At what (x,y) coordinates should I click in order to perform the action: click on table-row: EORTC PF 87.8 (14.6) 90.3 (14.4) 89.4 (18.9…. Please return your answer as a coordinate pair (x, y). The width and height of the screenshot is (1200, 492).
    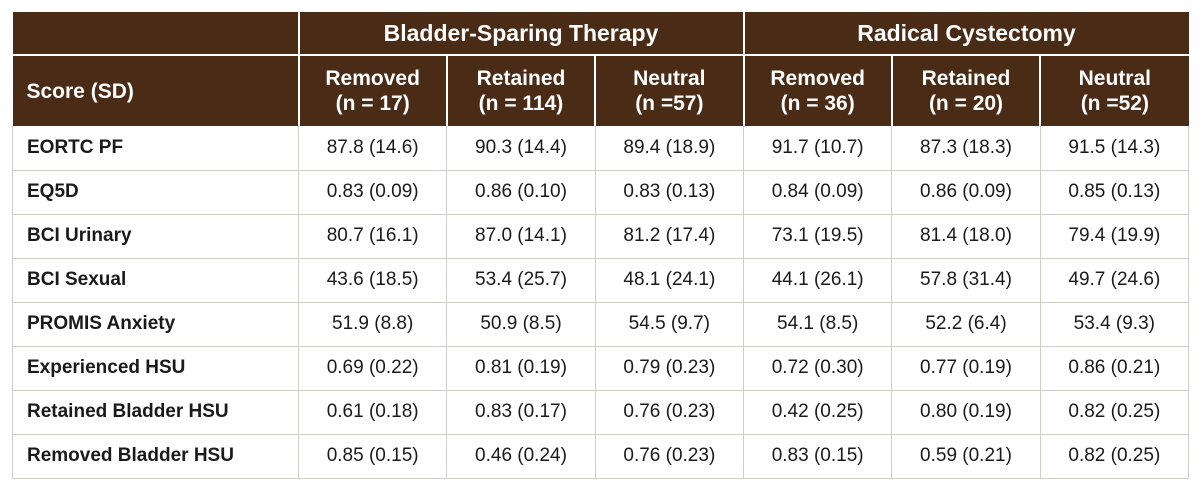
    Looking at the image, I should click on (601, 148).